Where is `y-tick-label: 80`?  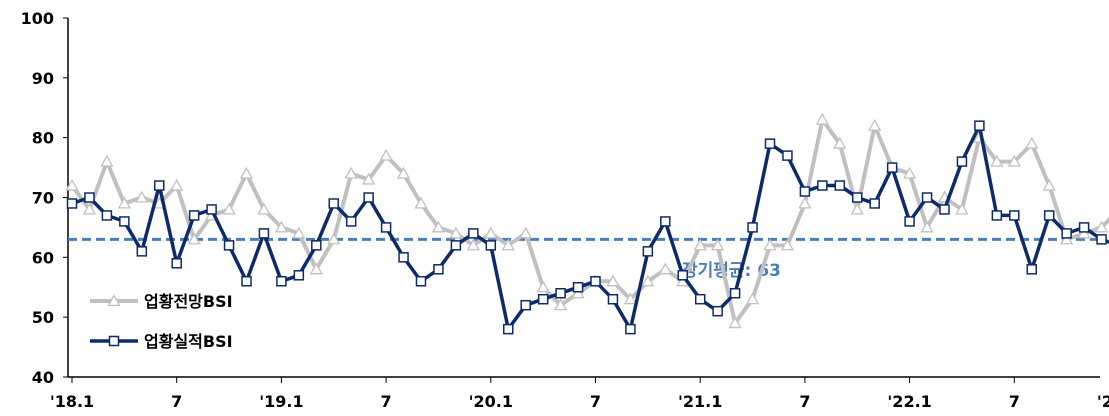
y-tick-label: 80 is located at coordinates (43, 138).